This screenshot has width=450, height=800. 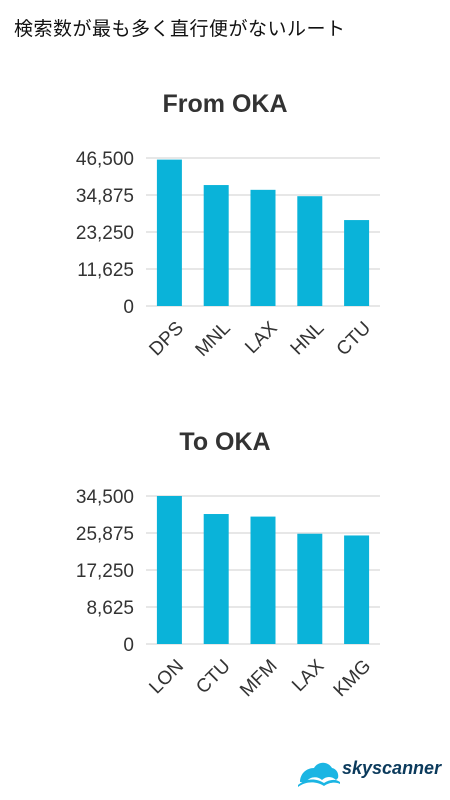 I want to click on bar-lon, so click(x=169, y=570).